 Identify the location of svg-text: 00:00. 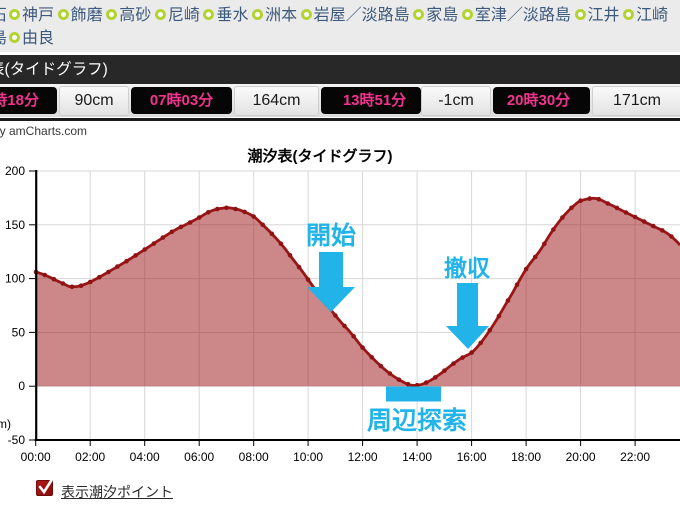
(36, 457).